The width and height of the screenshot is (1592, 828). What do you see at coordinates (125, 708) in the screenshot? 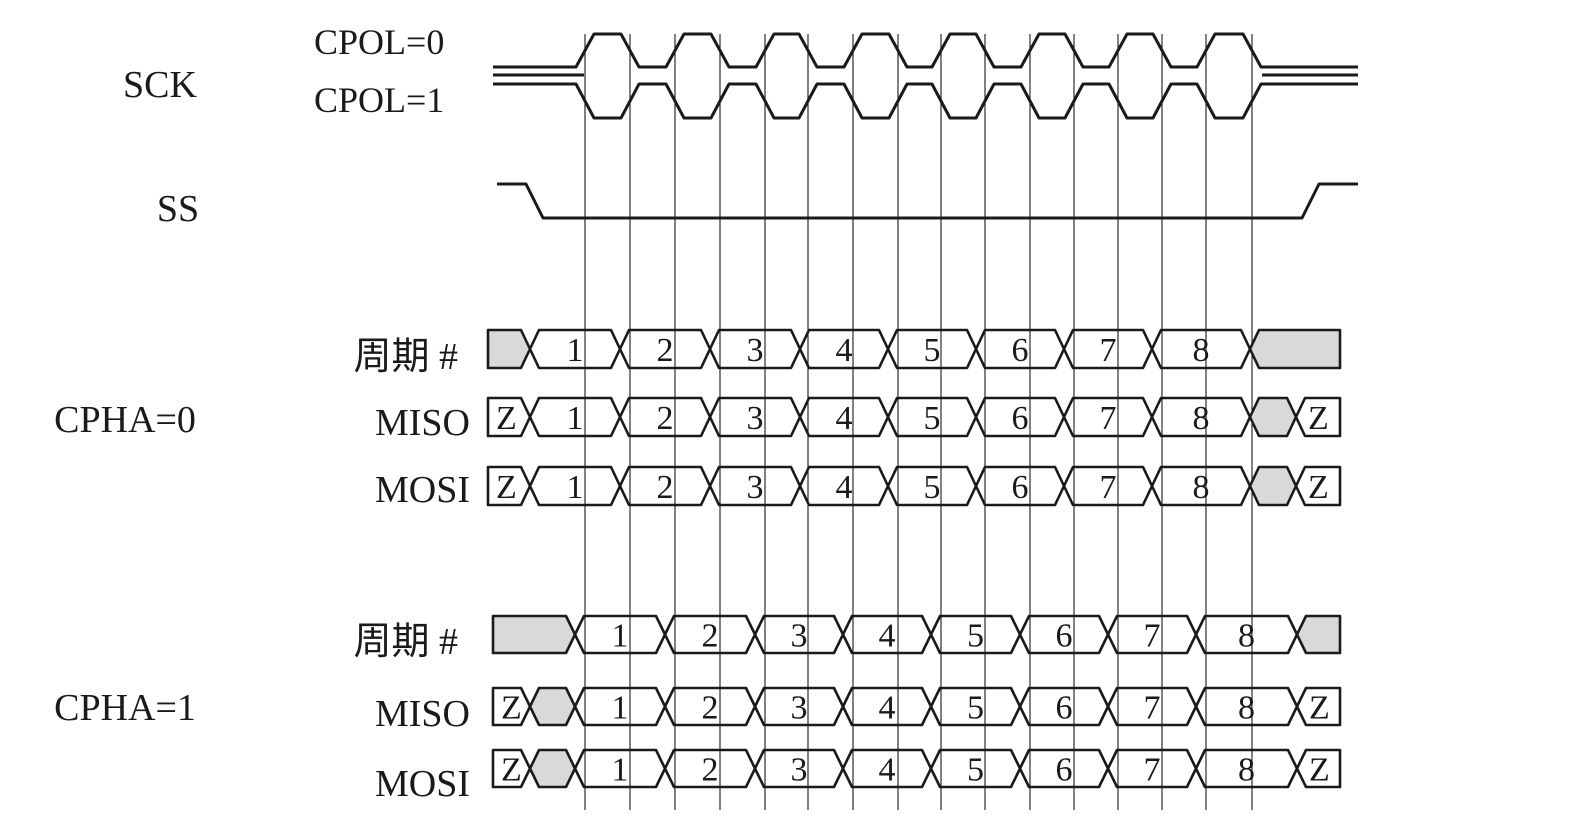
I see `cpha1-label: CPHA=1` at bounding box center [125, 708].